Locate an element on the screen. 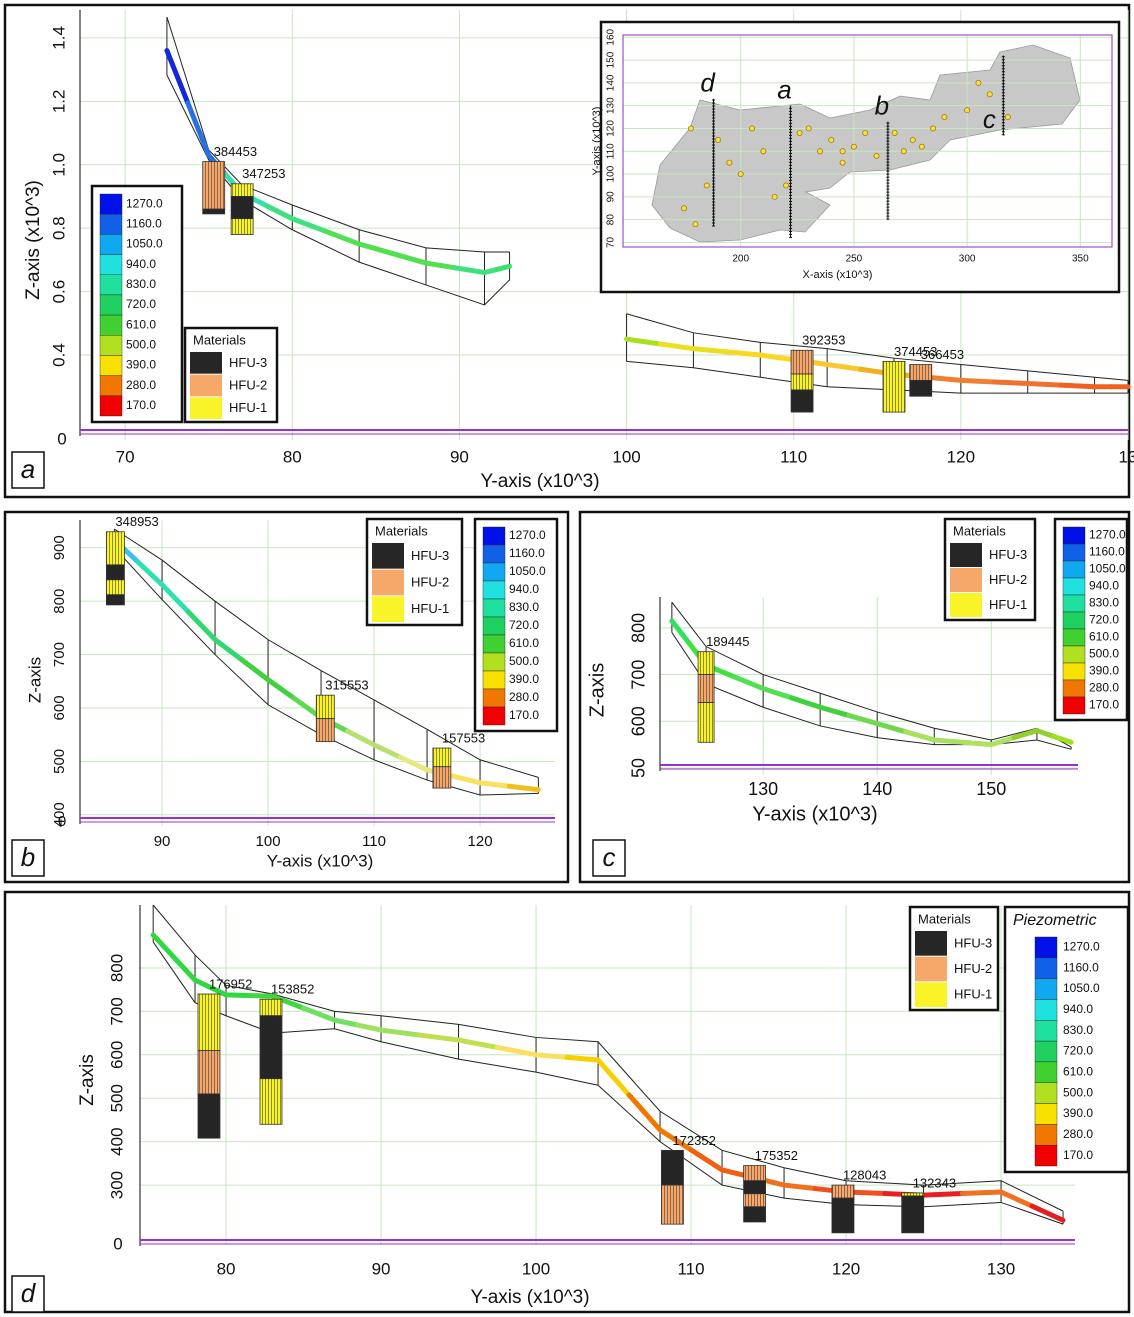 The image size is (1134, 1317). x-tick-label: 130 is located at coordinates (1001, 1268).